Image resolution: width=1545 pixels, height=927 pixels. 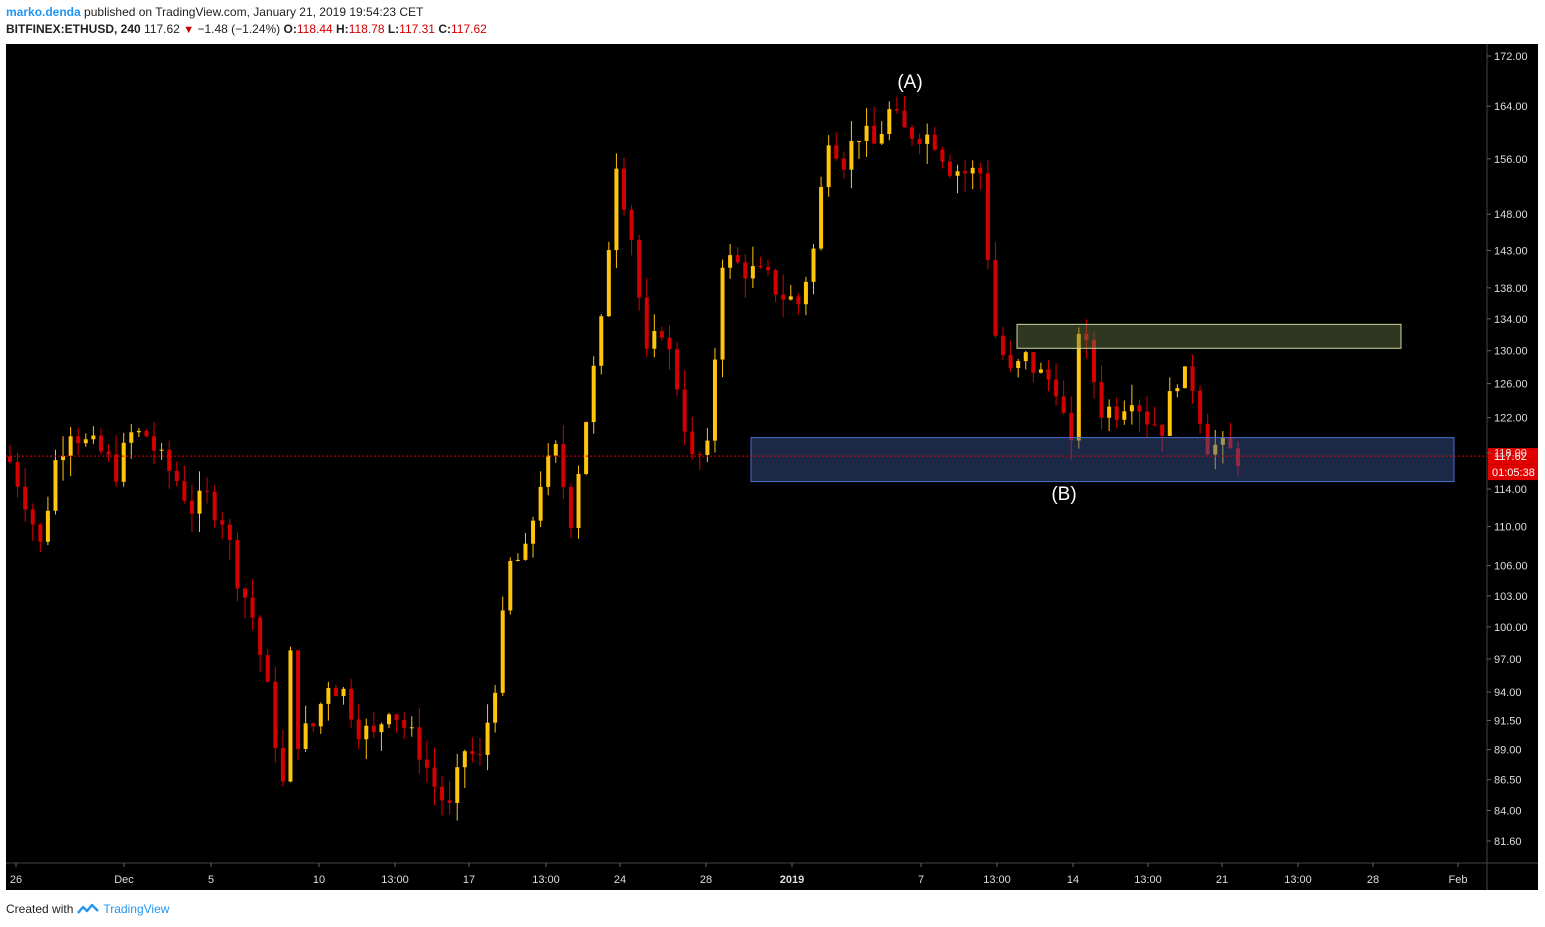 I want to click on price-tick-label: 106.00, so click(x=1511, y=567).